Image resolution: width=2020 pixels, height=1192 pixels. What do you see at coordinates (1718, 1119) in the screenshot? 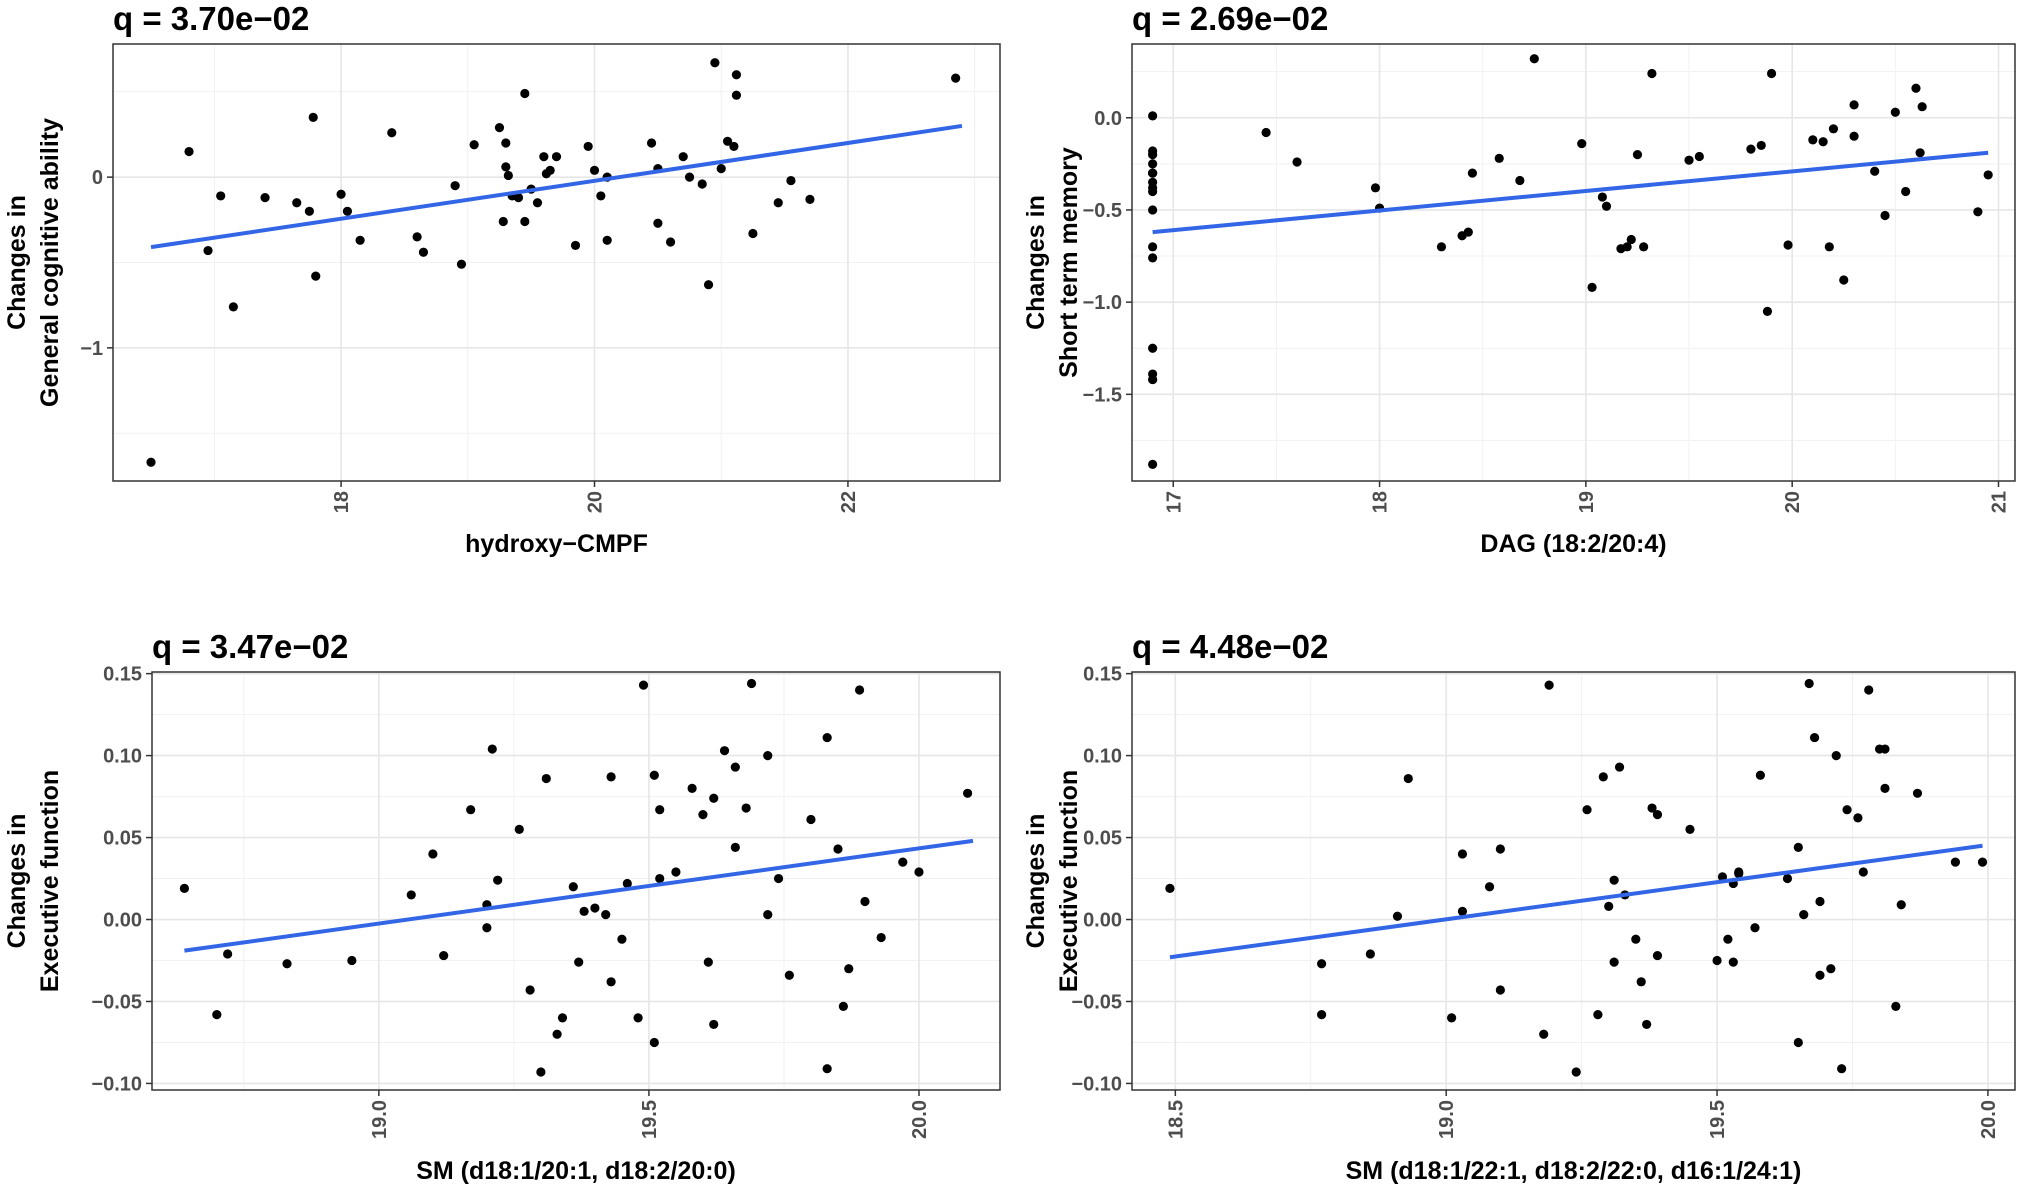
I see `x-tick-label: 19.5` at bounding box center [1718, 1119].